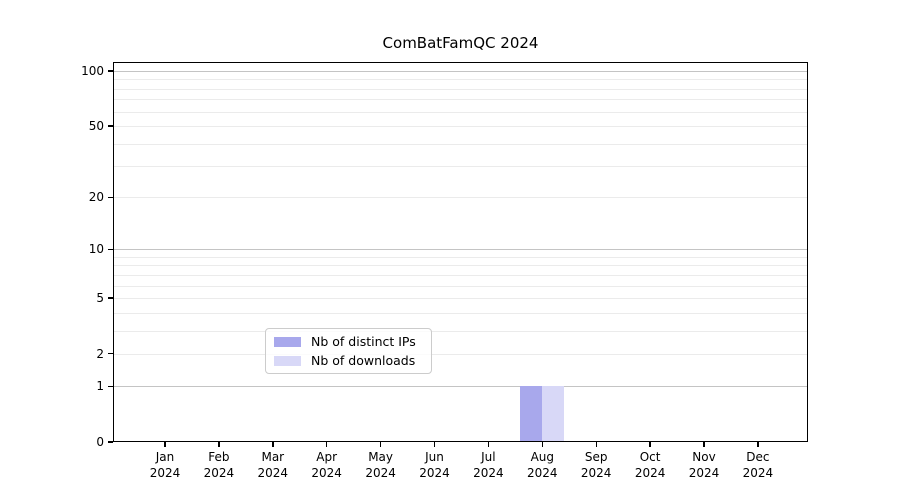 The image size is (900, 500). I want to click on x-tick-month: Jan, so click(165, 457).